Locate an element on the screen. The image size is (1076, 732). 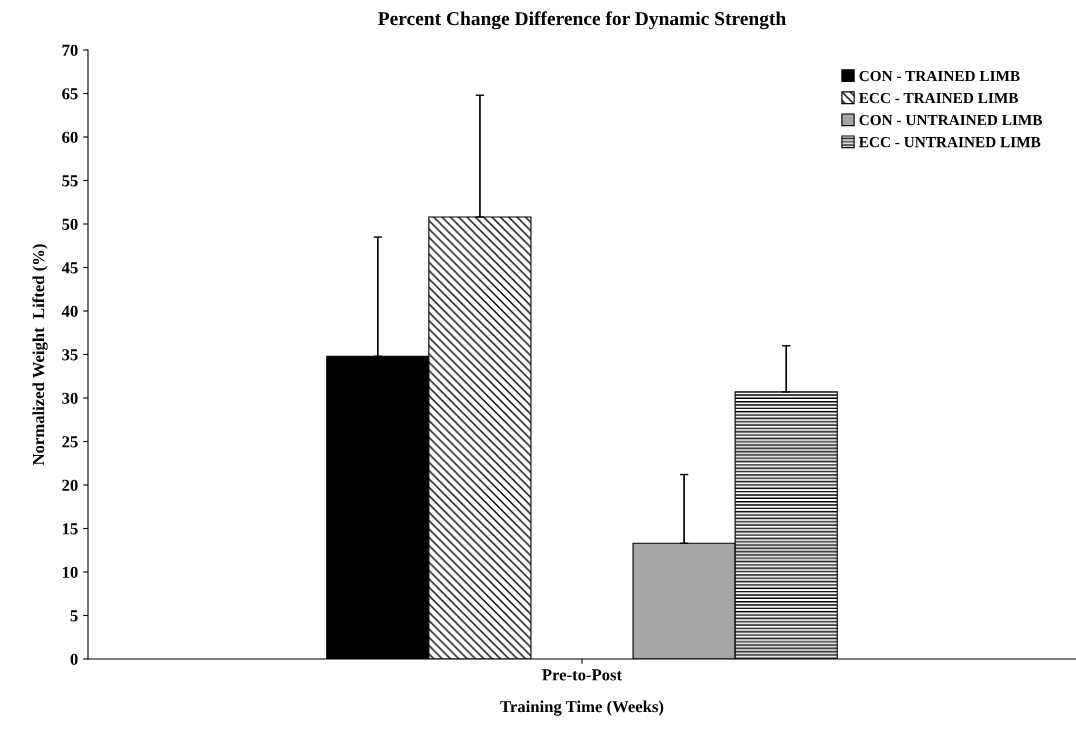
legend-label: CON - TRAINED LIMB is located at coordinates (939, 76).